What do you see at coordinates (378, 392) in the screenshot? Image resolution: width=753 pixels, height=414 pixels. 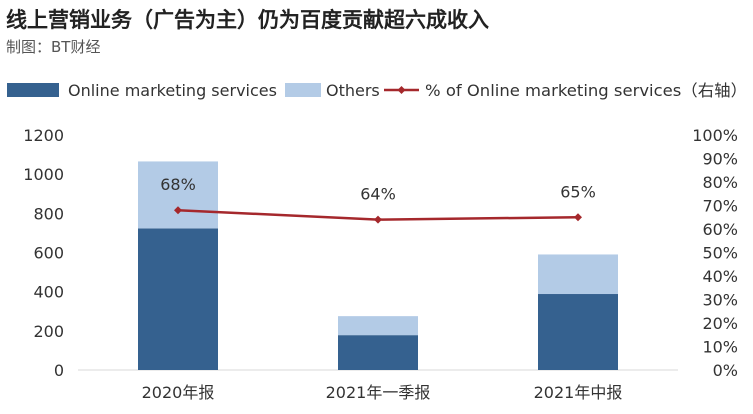 I see `x-tick-label: 2021年一季报` at bounding box center [378, 392].